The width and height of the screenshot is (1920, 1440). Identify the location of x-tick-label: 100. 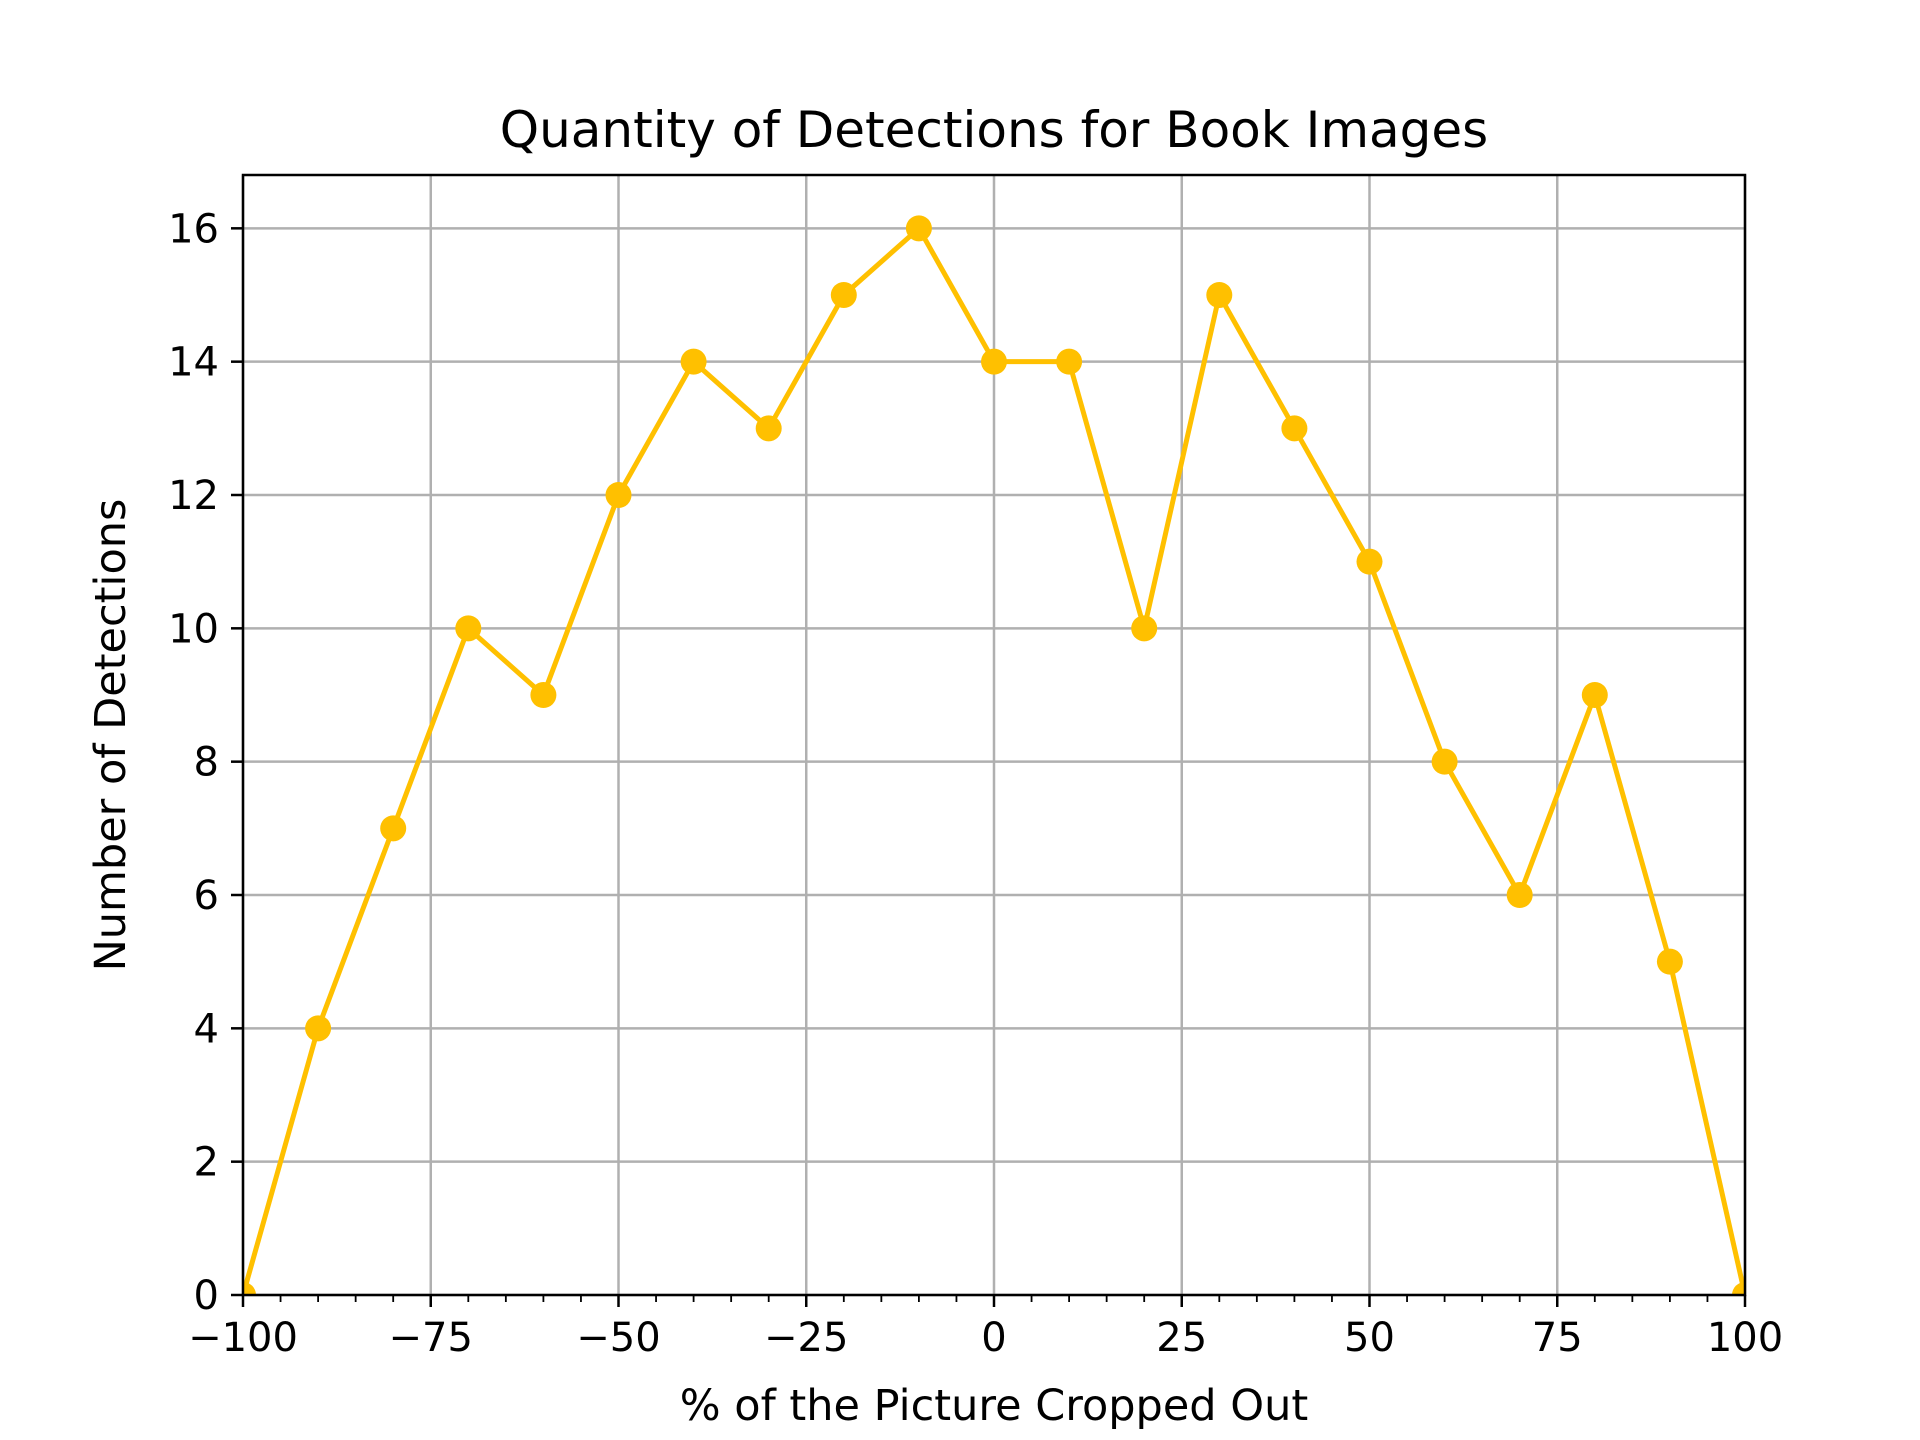
(1745, 1338).